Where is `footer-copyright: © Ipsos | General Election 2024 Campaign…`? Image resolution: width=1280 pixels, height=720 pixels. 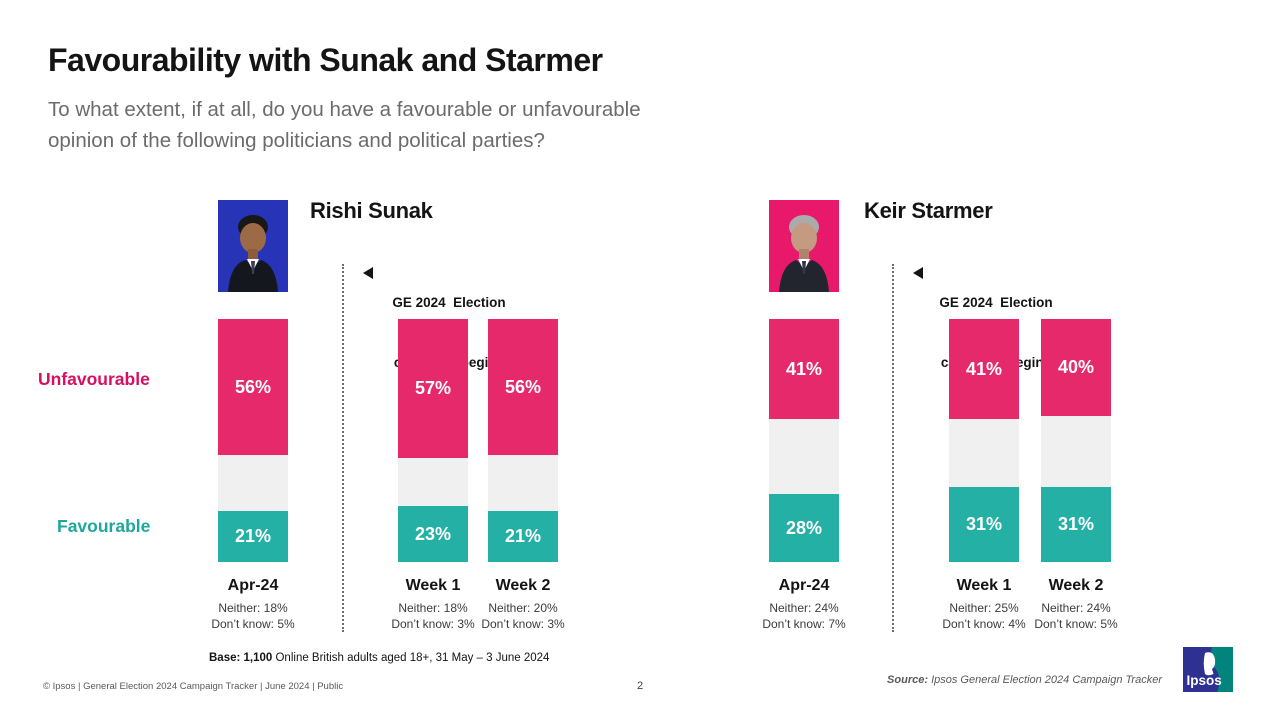 footer-copyright: © Ipsos | General Election 2024 Campaign… is located at coordinates (193, 686).